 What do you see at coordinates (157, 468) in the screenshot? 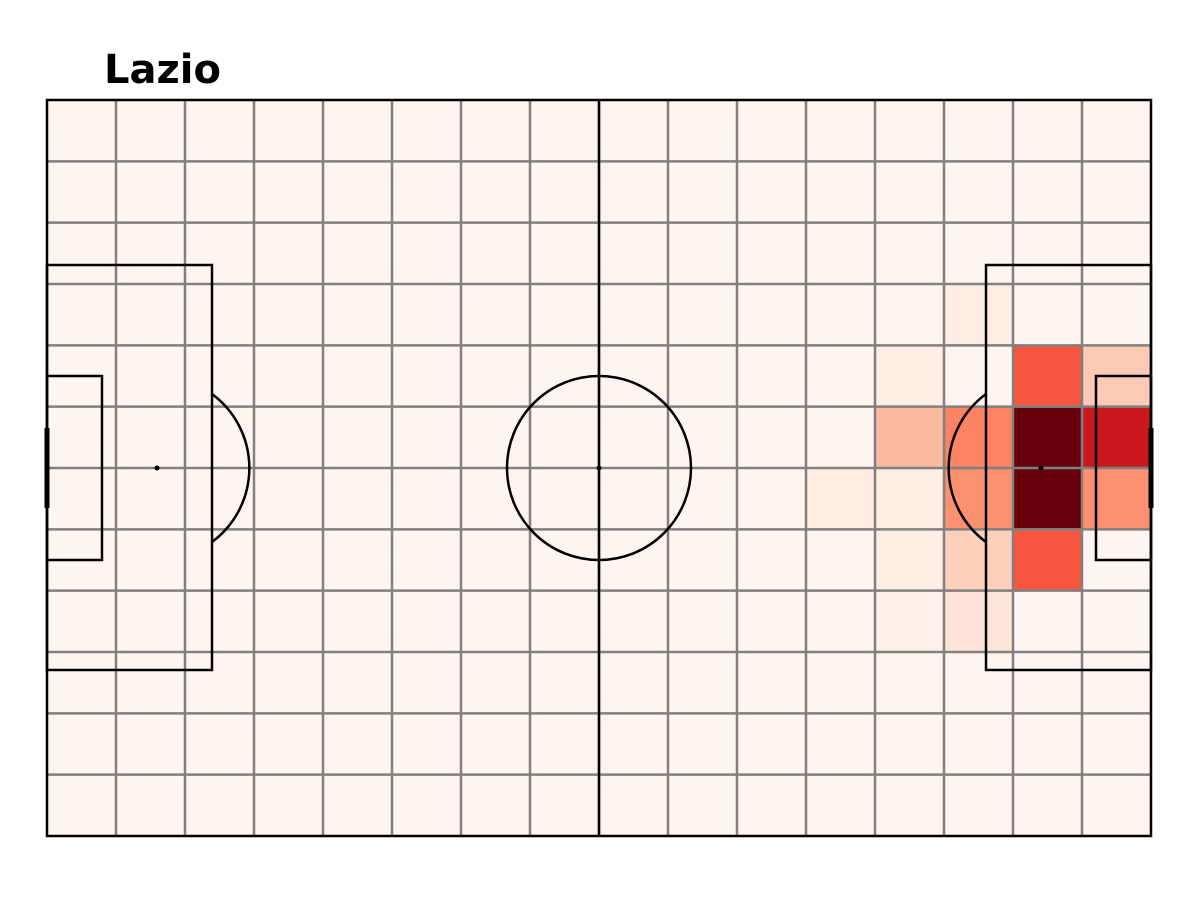
I see `left-penalty-spot` at bounding box center [157, 468].